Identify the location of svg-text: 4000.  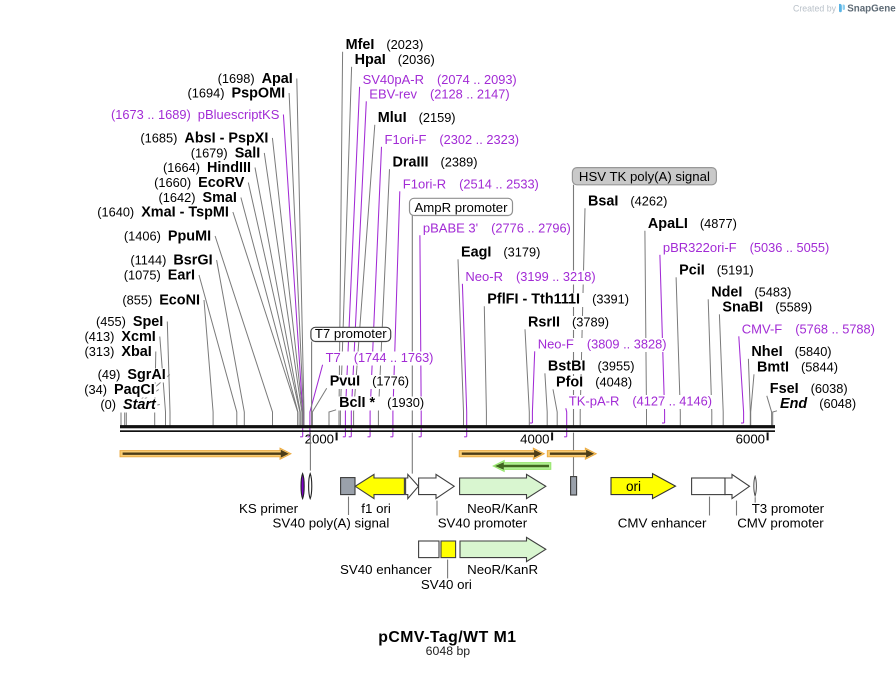
(534, 439).